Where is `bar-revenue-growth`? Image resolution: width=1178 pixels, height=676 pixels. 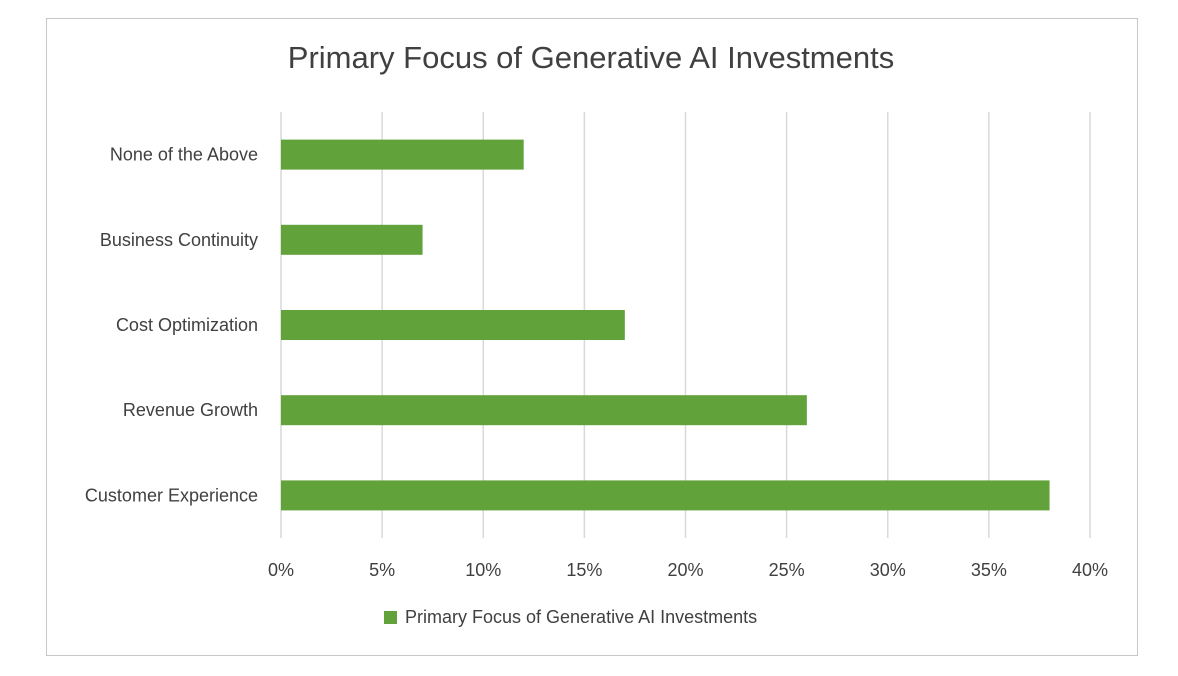 bar-revenue-growth is located at coordinates (544, 410).